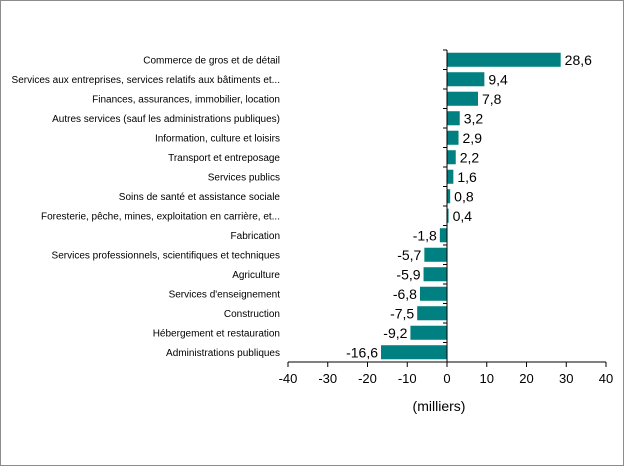  What do you see at coordinates (217, 138) in the screenshot?
I see `category-label: Information, culture et loisirs` at bounding box center [217, 138].